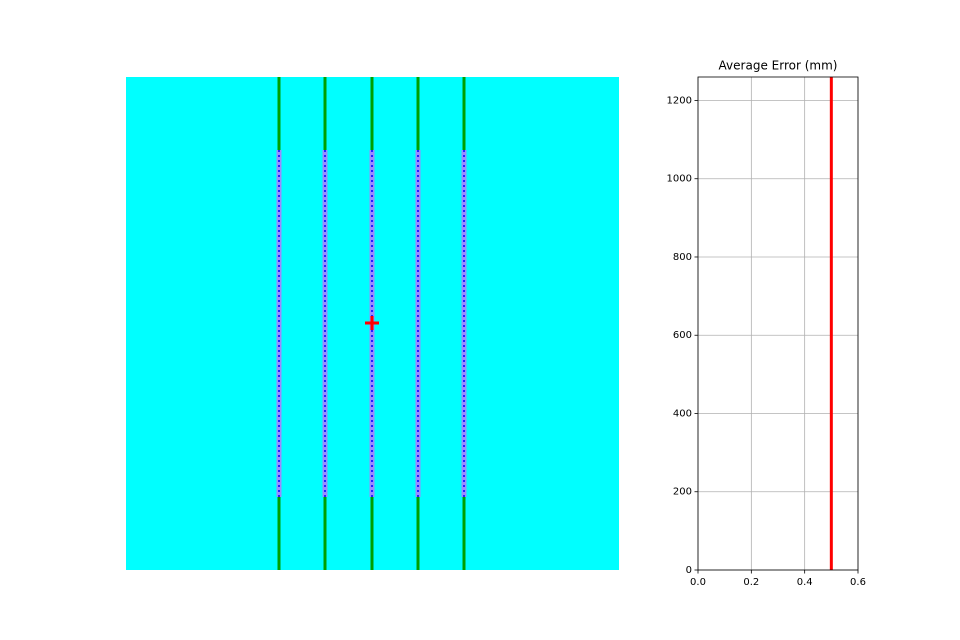 The width and height of the screenshot is (960, 640). I want to click on red-cross, so click(372, 323).